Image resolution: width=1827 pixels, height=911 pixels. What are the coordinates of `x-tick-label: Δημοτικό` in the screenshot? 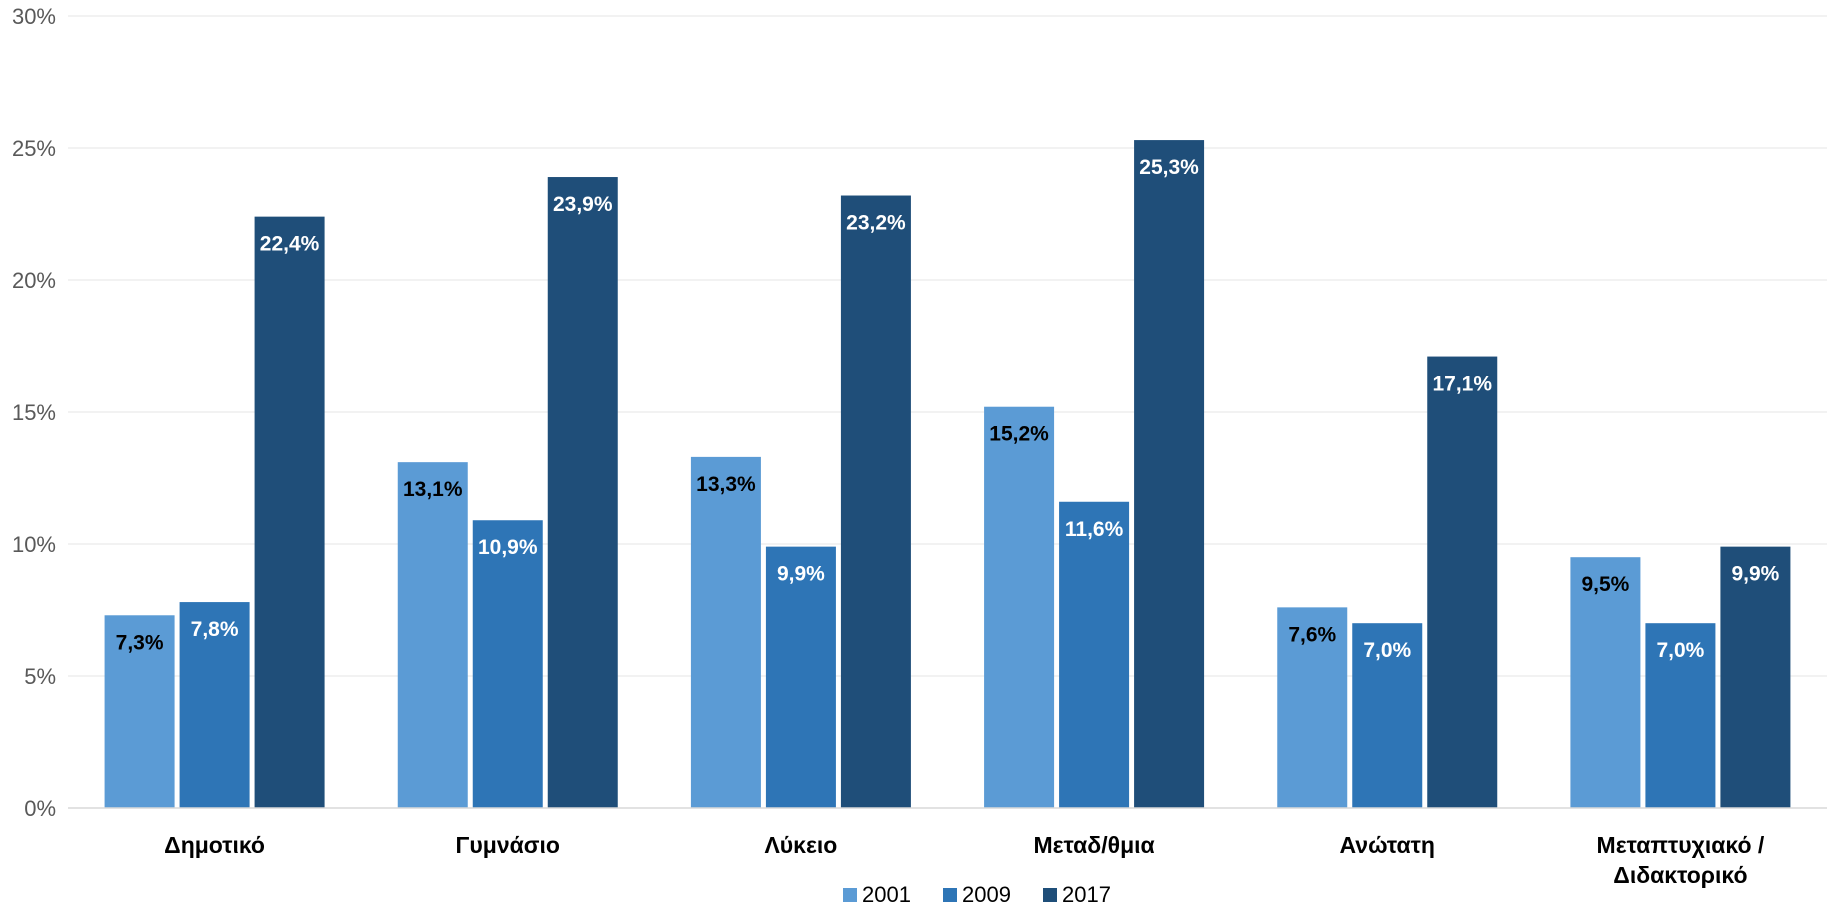 It's located at (214, 845).